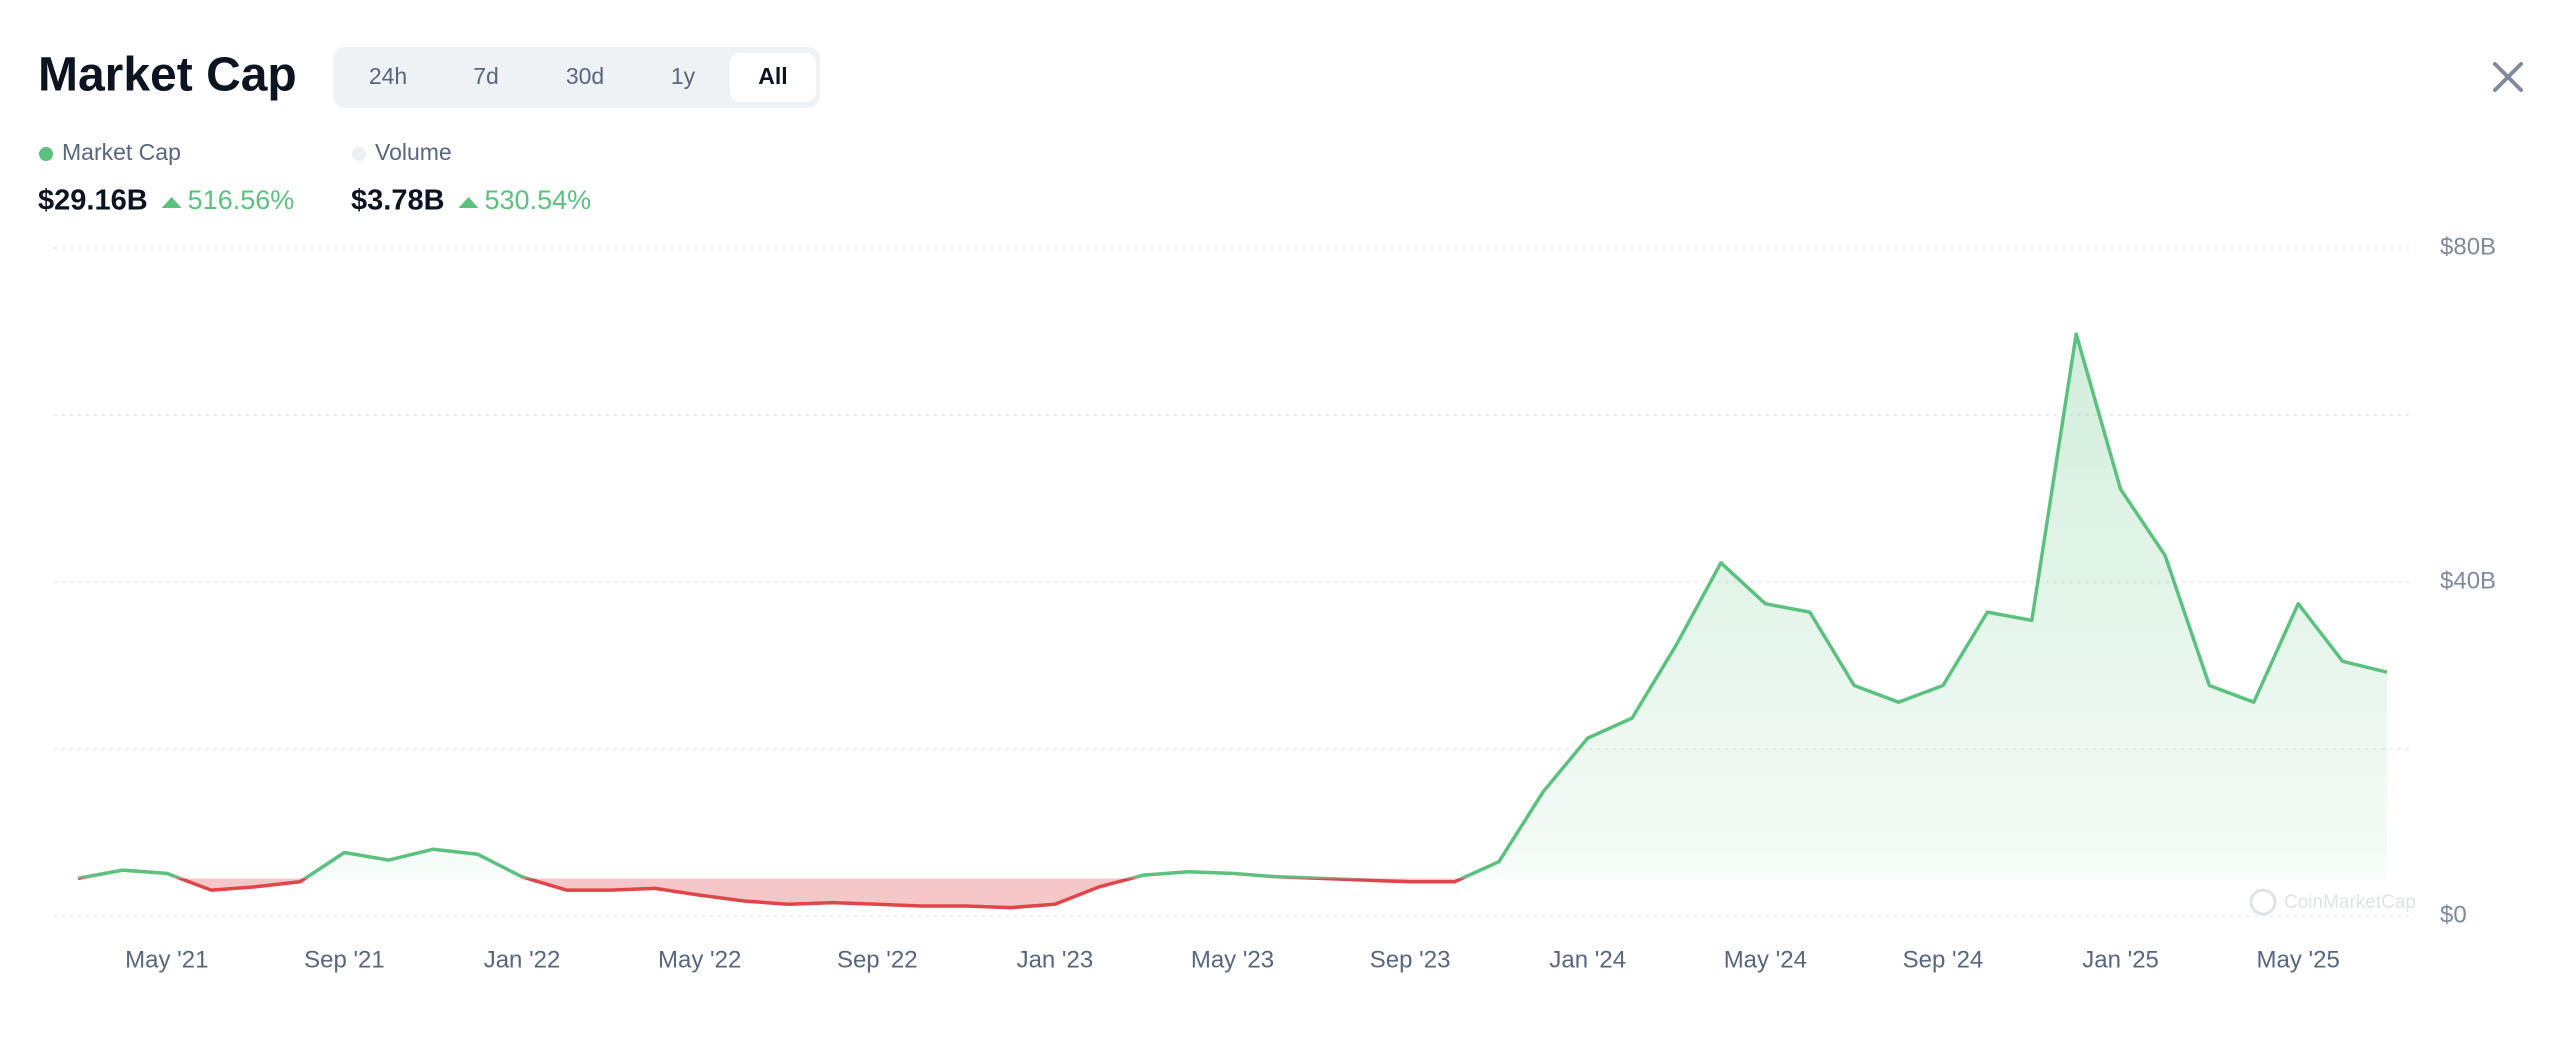 The height and width of the screenshot is (1051, 2560). I want to click on legend-label: Market Cap, so click(121, 152).